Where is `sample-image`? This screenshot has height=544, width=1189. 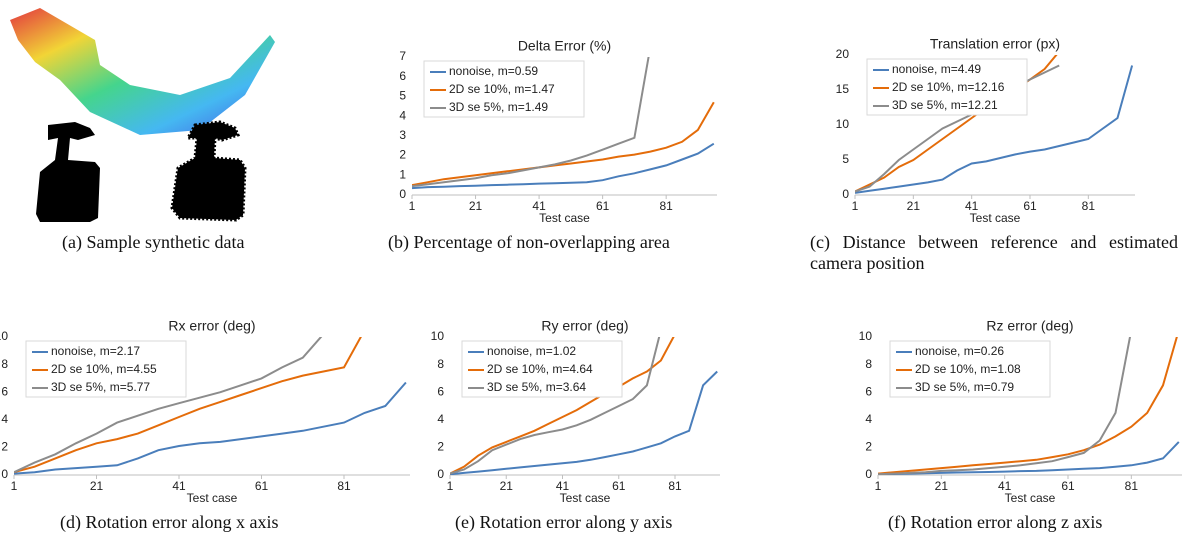
sample-image is located at coordinates (142, 115).